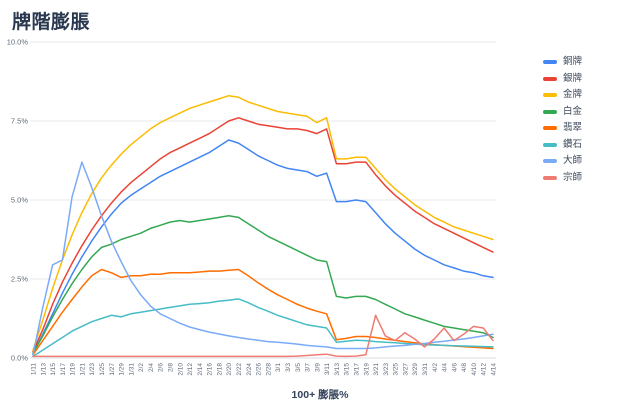 This screenshot has height=414, width=640. Describe the element at coordinates (278, 367) in the screenshot. I see `x-axis-tick-label: 3/1` at that location.